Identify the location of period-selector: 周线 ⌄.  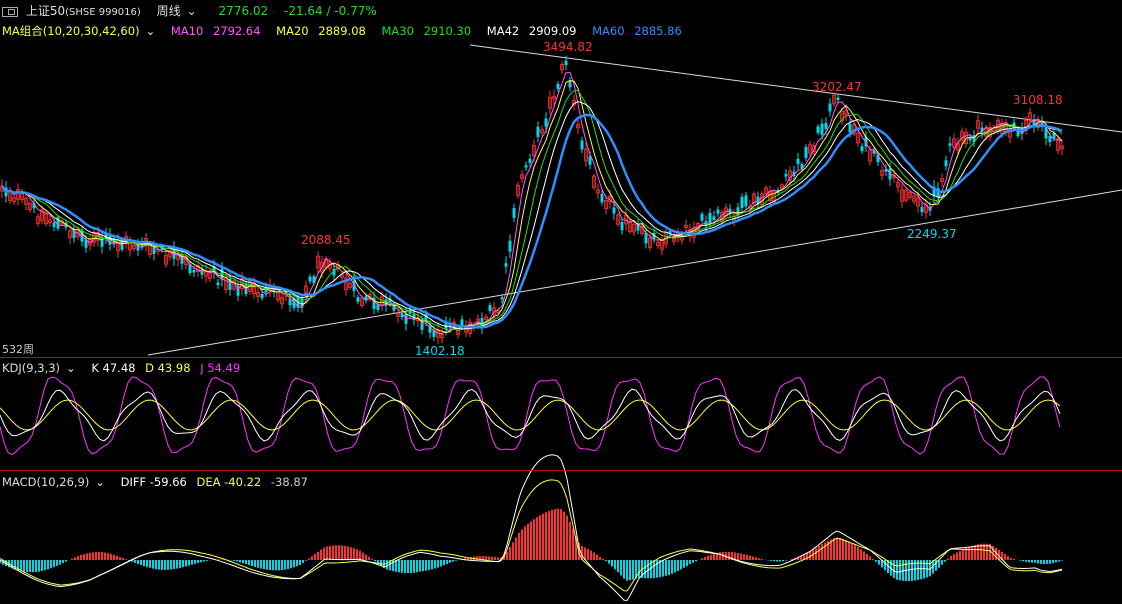
(180, 11).